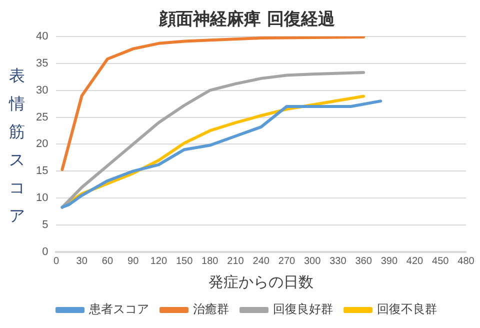 This screenshot has height=328, width=480. I want to click on x-tick-label: 150, so click(185, 261).